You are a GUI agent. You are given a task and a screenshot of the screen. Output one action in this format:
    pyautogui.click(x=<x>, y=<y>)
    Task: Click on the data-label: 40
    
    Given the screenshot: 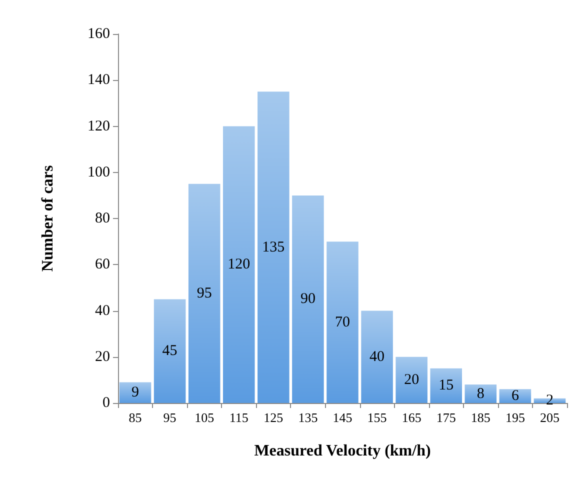 What is the action you would take?
    pyautogui.click(x=377, y=356)
    